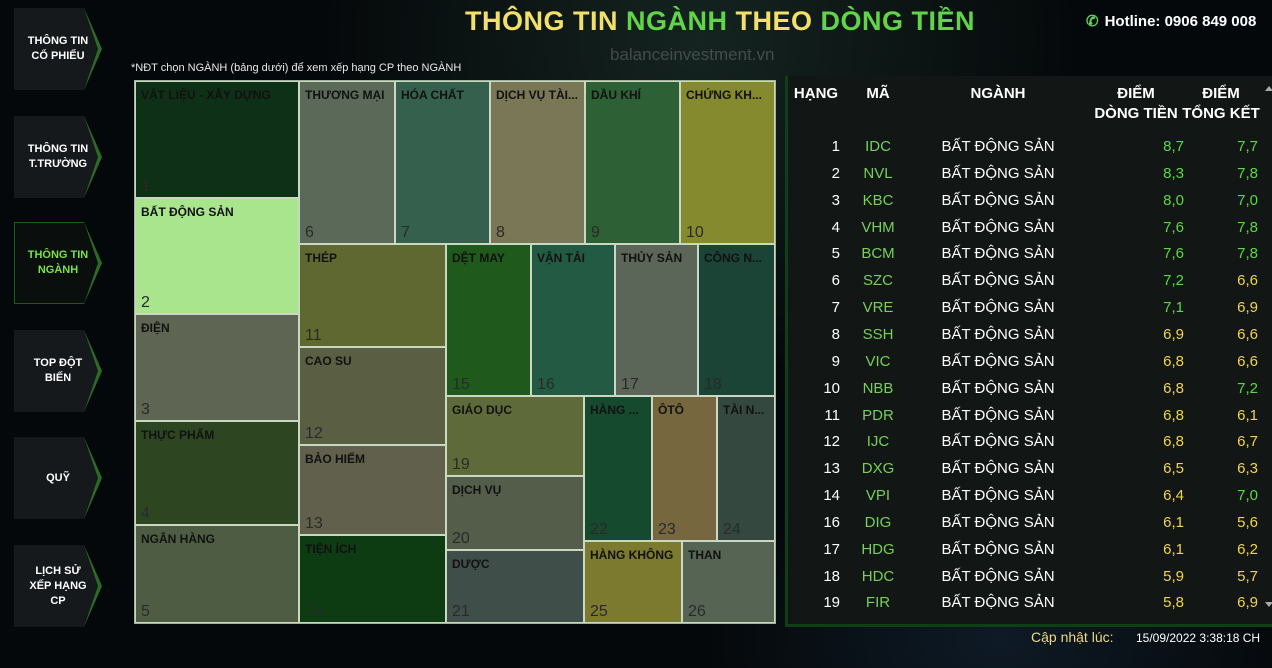  Describe the element at coordinates (1030, 339) in the screenshot. I see `table-row: 8 SSH BẤT ĐỘNG SẢN 6,9 6,6` at that location.